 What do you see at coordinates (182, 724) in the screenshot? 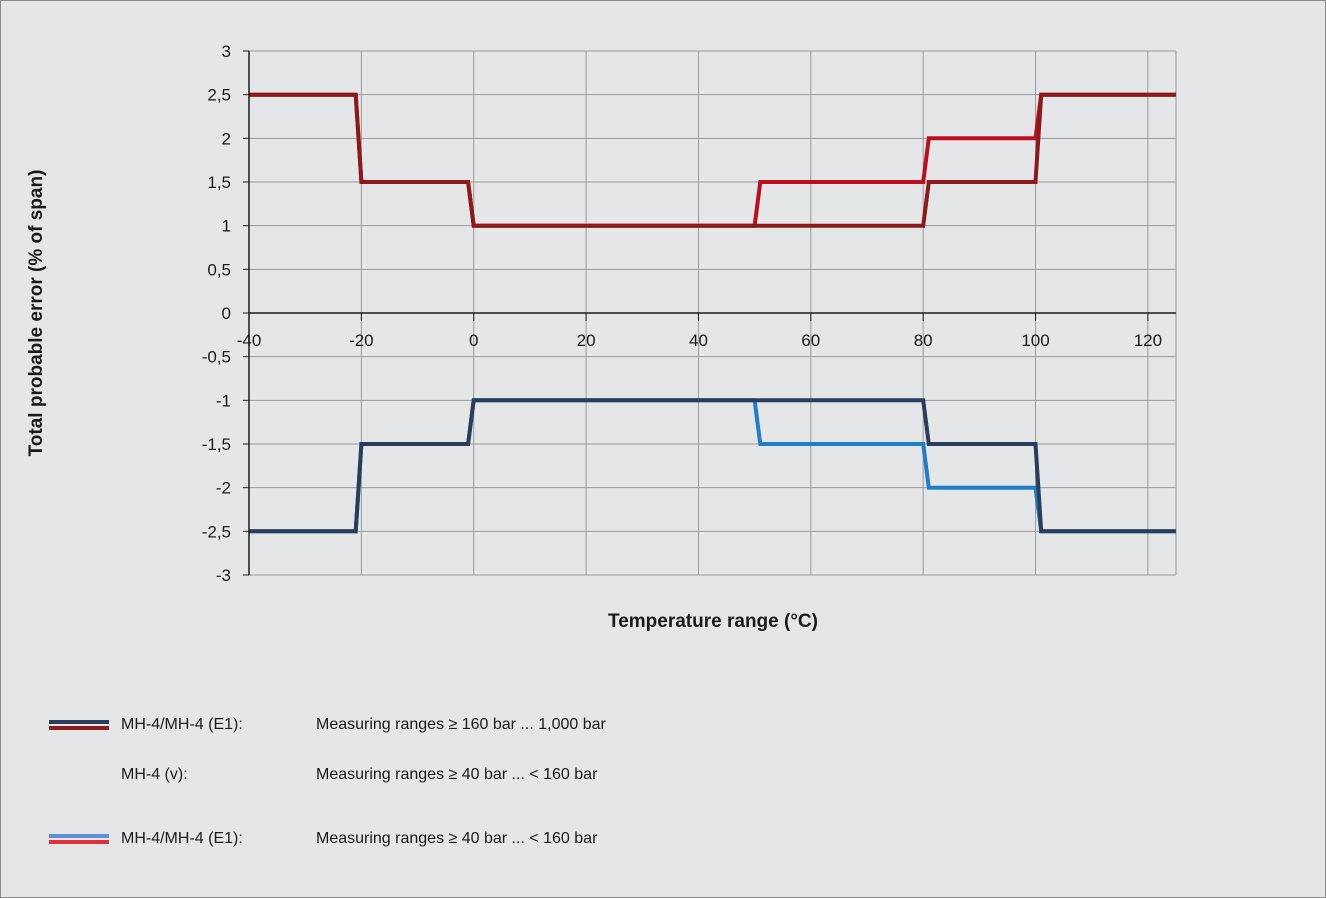
I see `legend-model-1: MH-4/MH-4 (E1):` at bounding box center [182, 724].